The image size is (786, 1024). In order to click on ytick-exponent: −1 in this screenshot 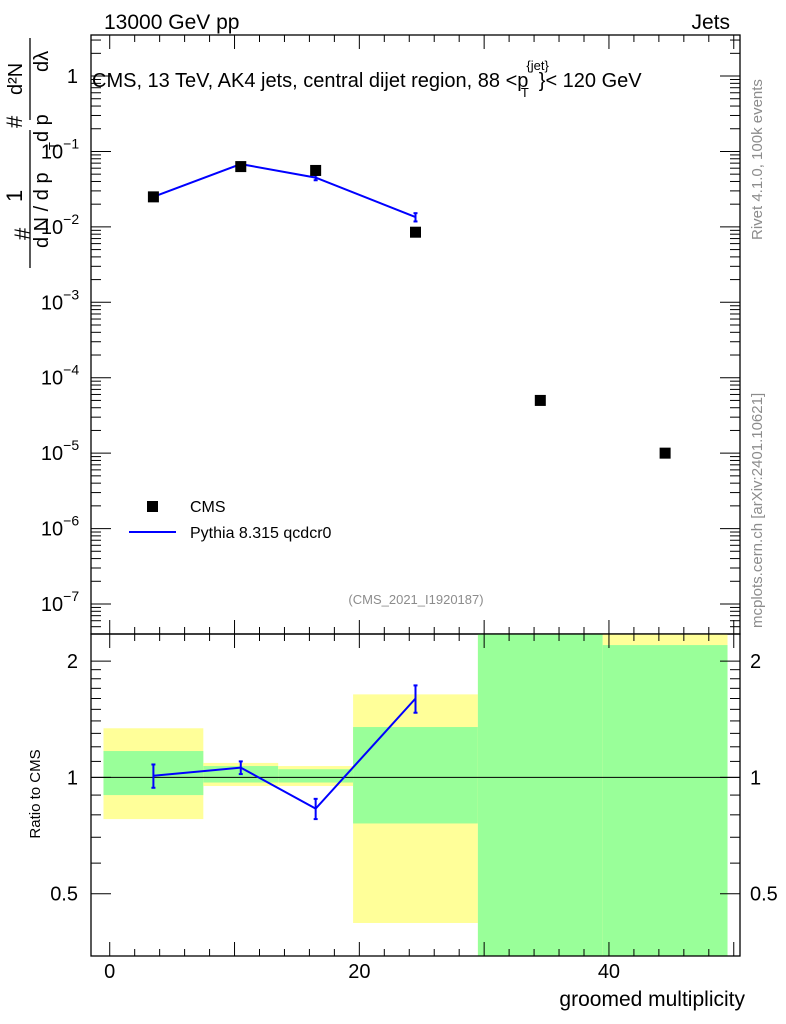, I will do `click(71, 143)`.